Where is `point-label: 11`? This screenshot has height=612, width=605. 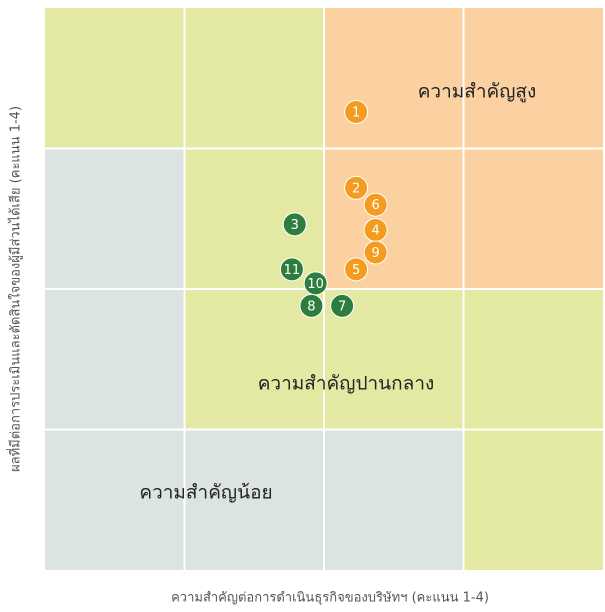
point-label: 11 is located at coordinates (292, 270).